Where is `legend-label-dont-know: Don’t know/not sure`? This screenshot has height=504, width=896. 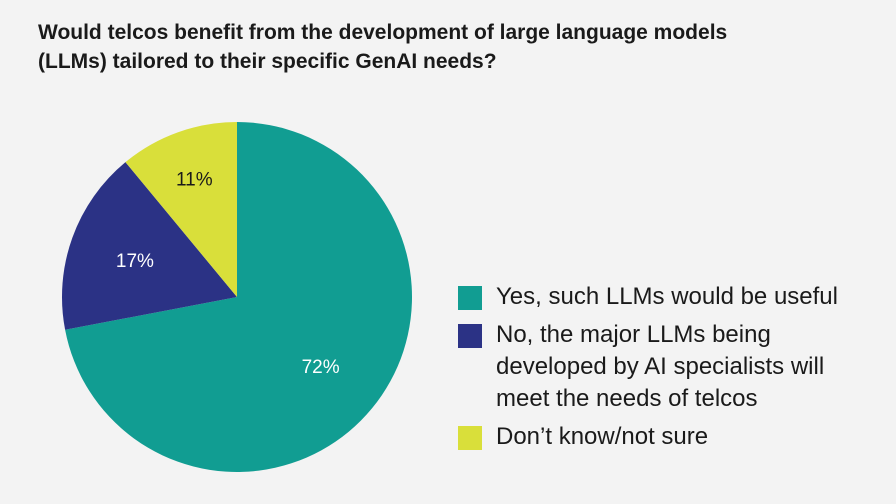 legend-label-dont-know: Don’t know/not sure is located at coordinates (602, 436).